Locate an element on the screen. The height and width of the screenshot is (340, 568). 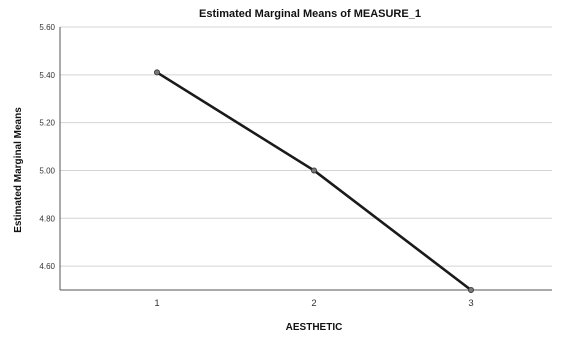
y-tick-label: 5.20 is located at coordinates (47, 123).